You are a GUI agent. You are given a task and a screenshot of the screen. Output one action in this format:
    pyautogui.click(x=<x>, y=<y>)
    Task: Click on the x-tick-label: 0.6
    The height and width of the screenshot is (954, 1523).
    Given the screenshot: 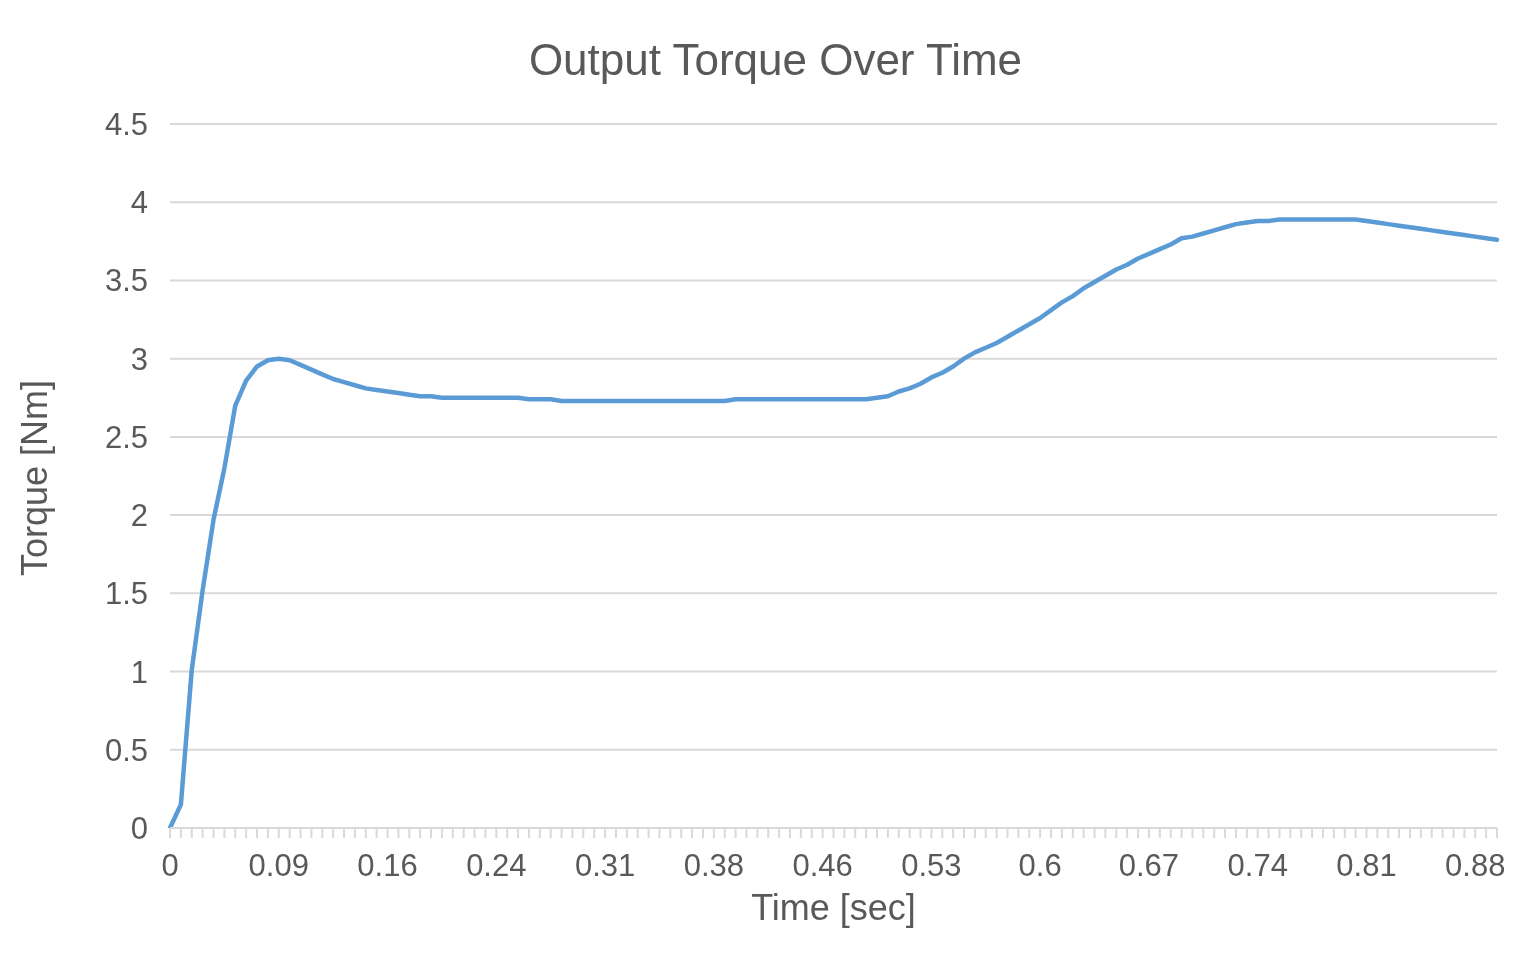 What is the action you would take?
    pyautogui.click(x=1040, y=866)
    